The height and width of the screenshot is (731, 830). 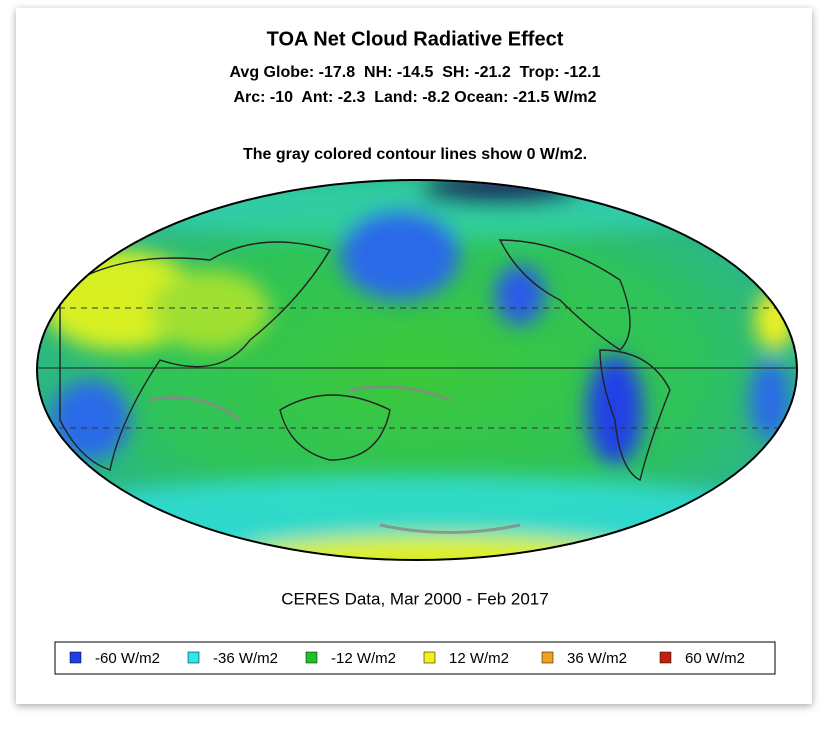 I want to click on legend-label: 12 W/m2, so click(x=479, y=658).